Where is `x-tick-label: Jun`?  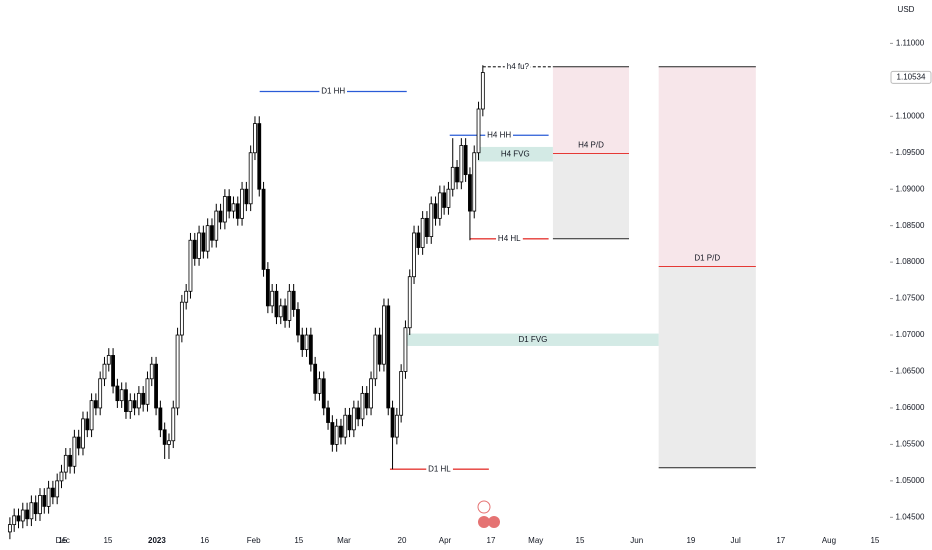
x-tick-label: Jun is located at coordinates (636, 540).